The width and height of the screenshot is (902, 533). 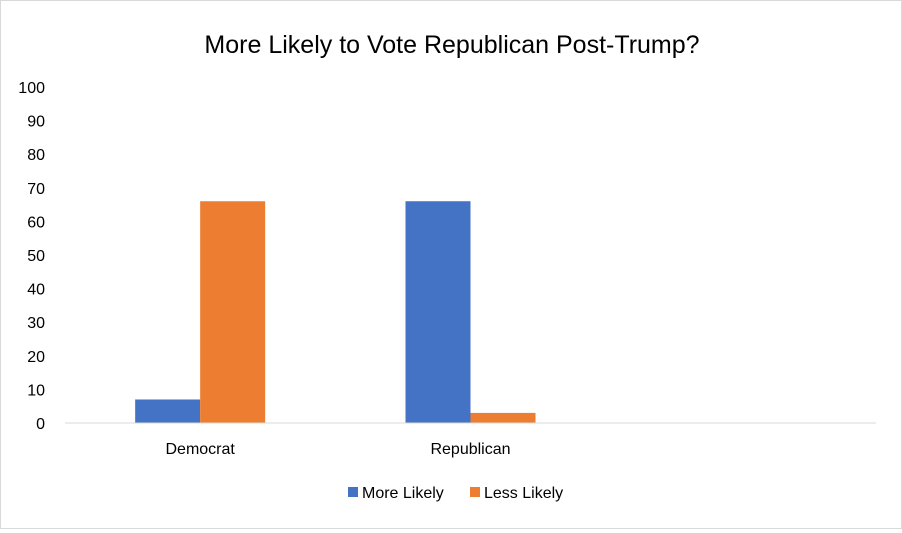 I want to click on x-category-label: Republican, so click(x=470, y=449).